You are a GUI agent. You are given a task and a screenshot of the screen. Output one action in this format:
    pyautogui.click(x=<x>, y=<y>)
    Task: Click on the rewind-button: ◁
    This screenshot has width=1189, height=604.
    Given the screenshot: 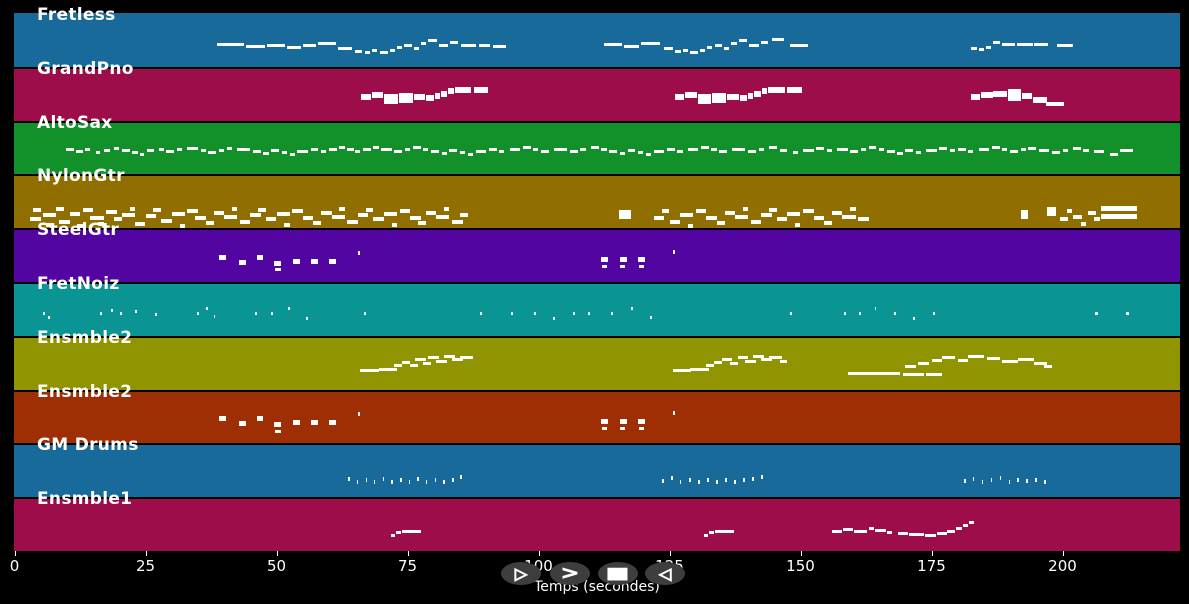 What is the action you would take?
    pyautogui.click(x=665, y=573)
    